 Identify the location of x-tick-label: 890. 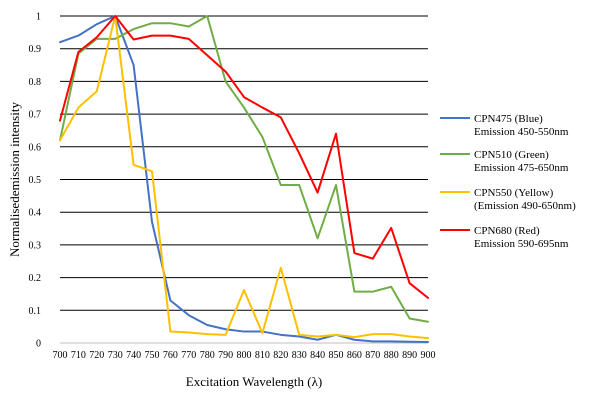
(409, 355).